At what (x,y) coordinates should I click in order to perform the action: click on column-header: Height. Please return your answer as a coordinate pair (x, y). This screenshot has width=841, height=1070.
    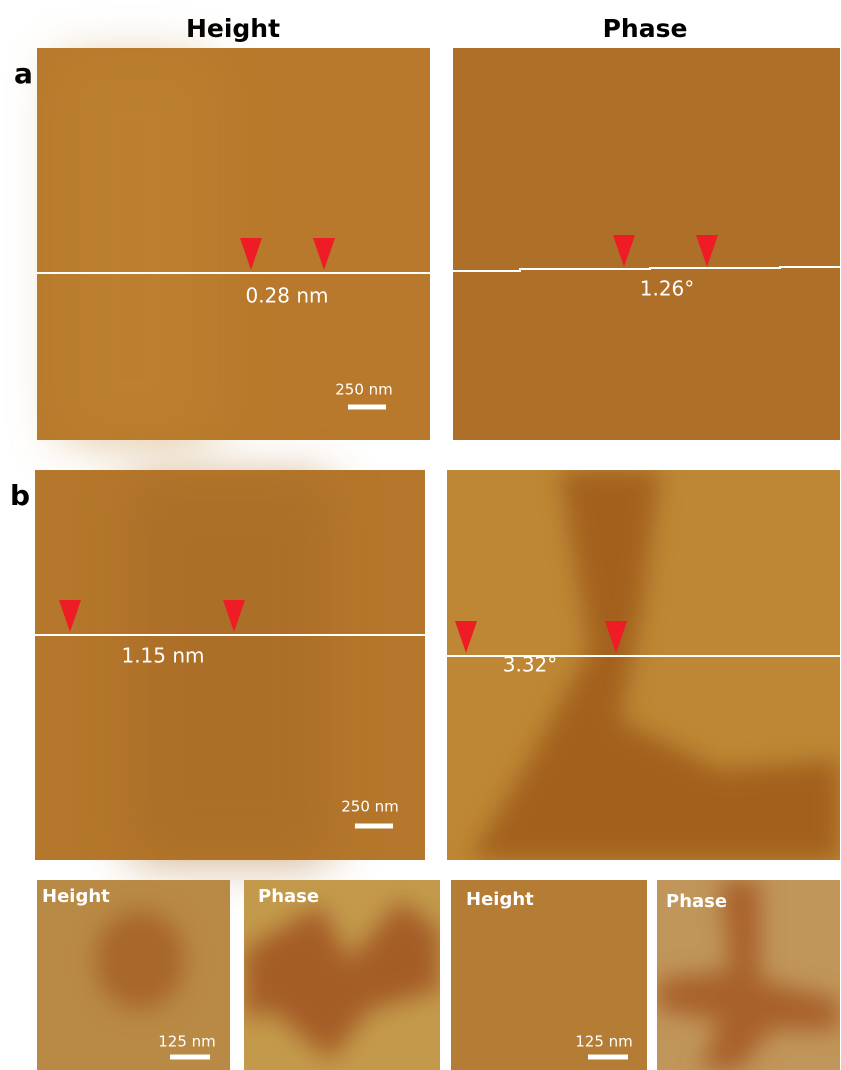
    Looking at the image, I should click on (233, 28).